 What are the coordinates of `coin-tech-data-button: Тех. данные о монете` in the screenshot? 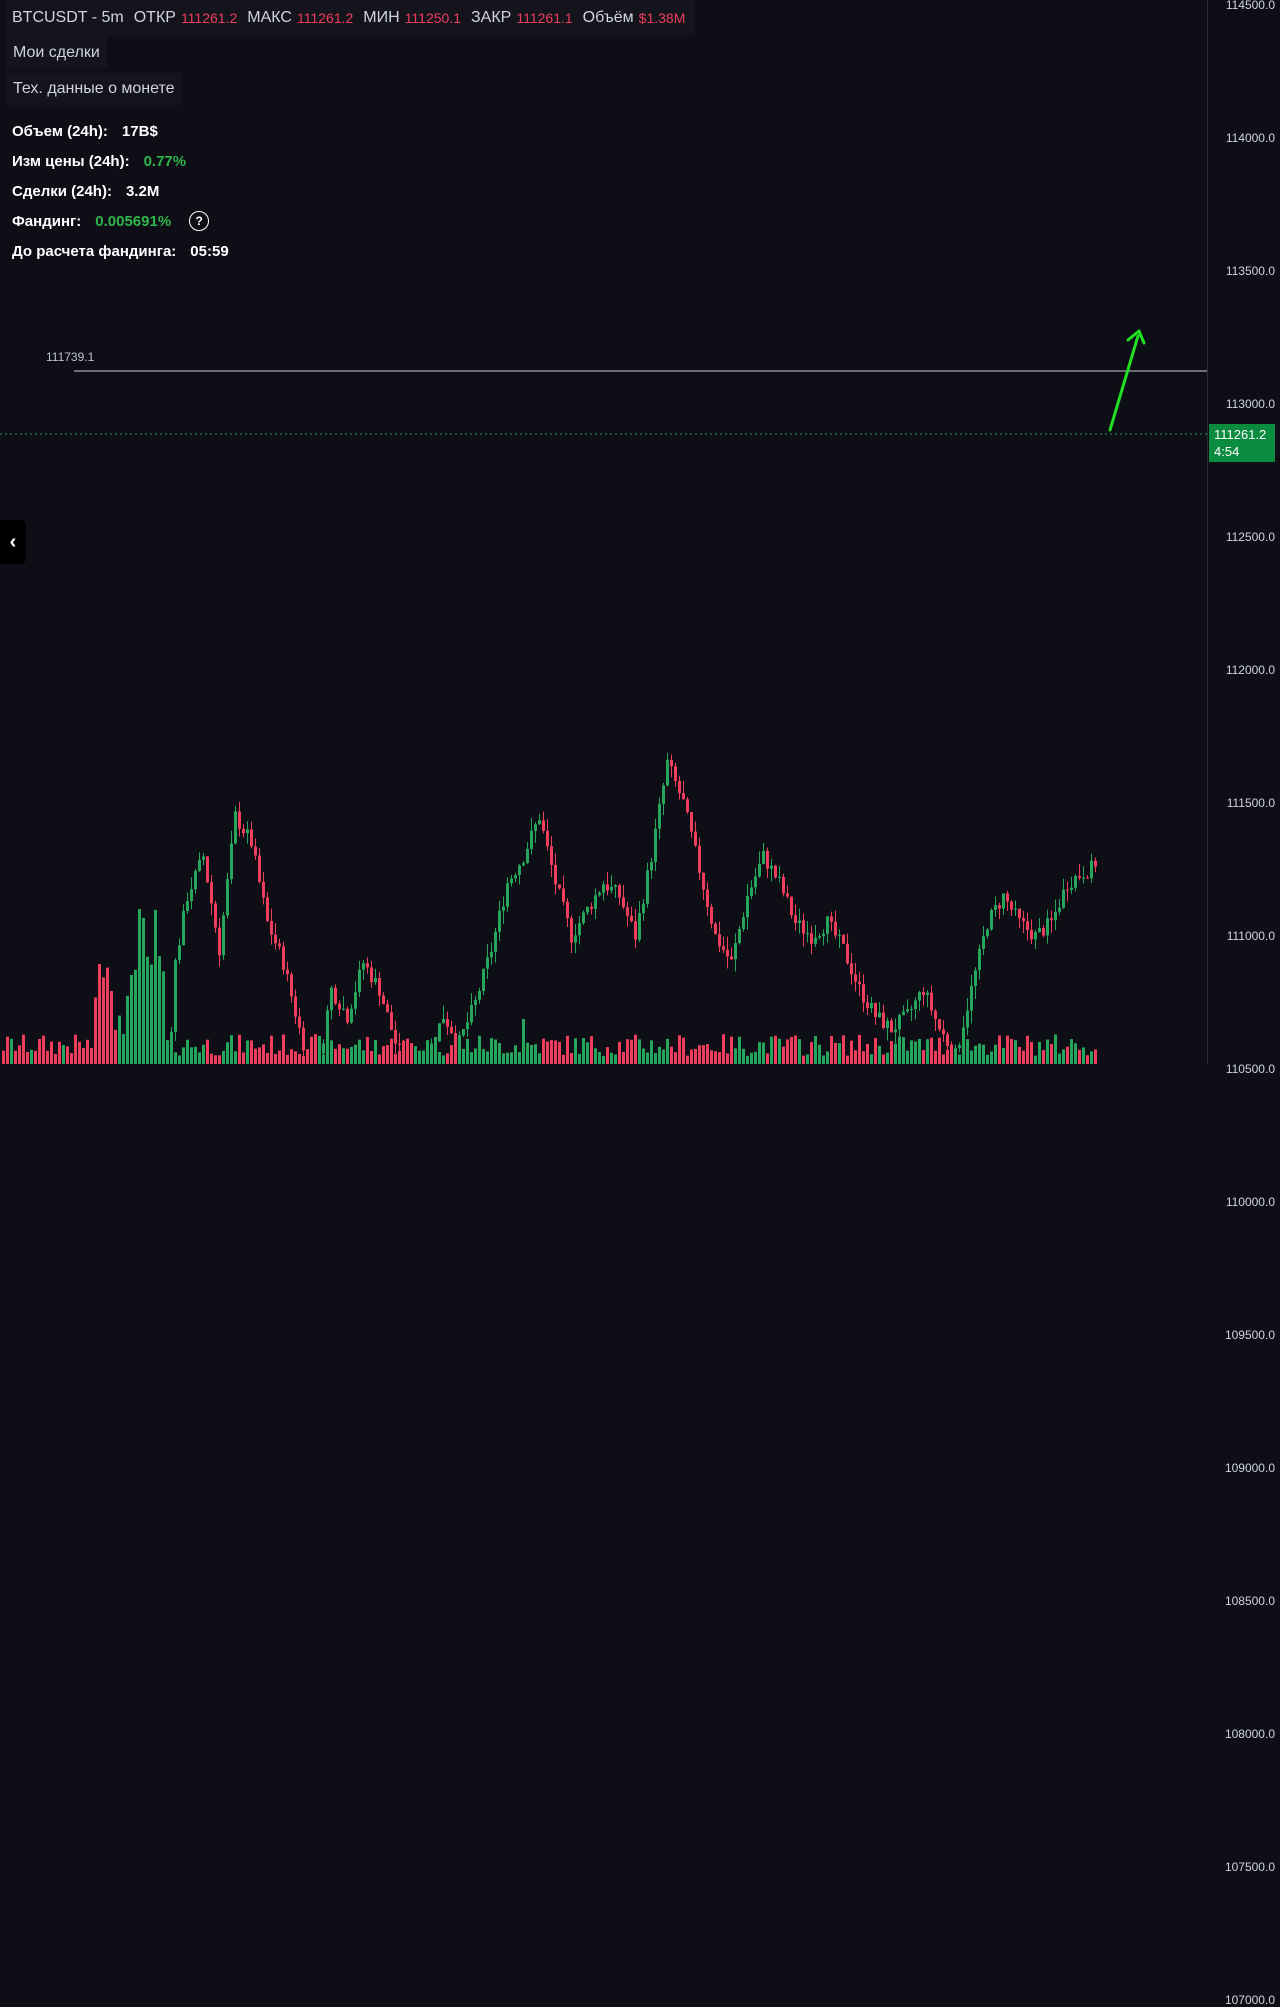 It's located at (94, 89).